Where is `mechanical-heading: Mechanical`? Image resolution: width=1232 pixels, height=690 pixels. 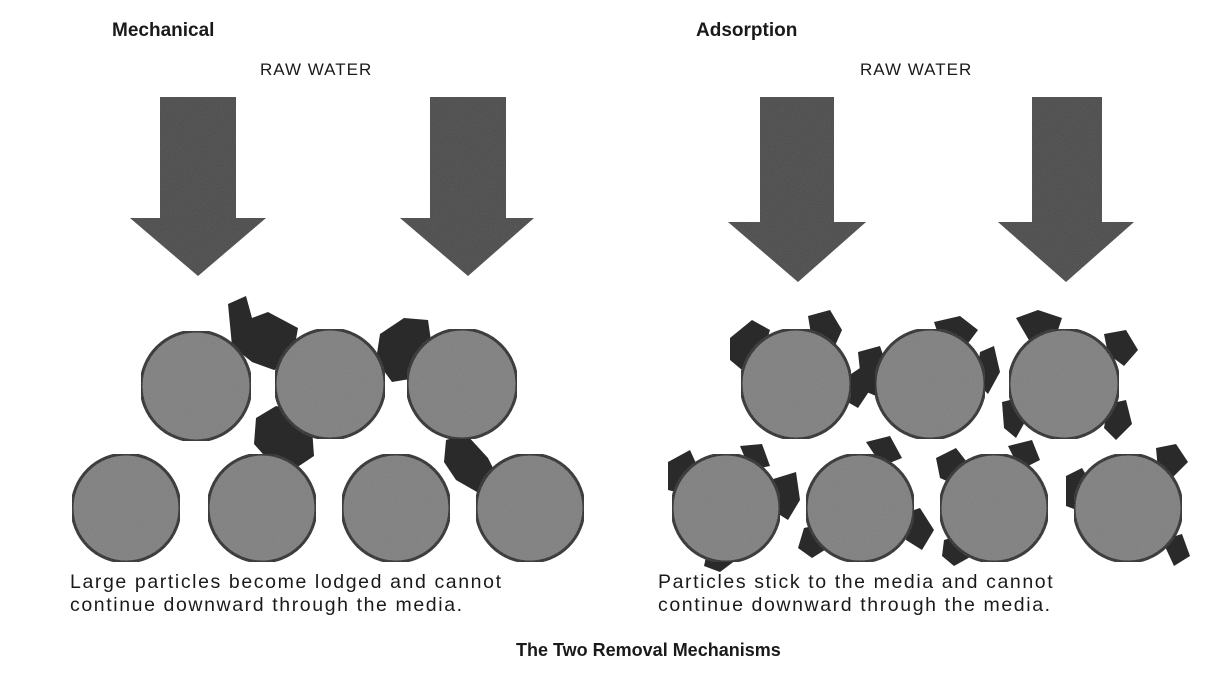
mechanical-heading: Mechanical is located at coordinates (163, 30).